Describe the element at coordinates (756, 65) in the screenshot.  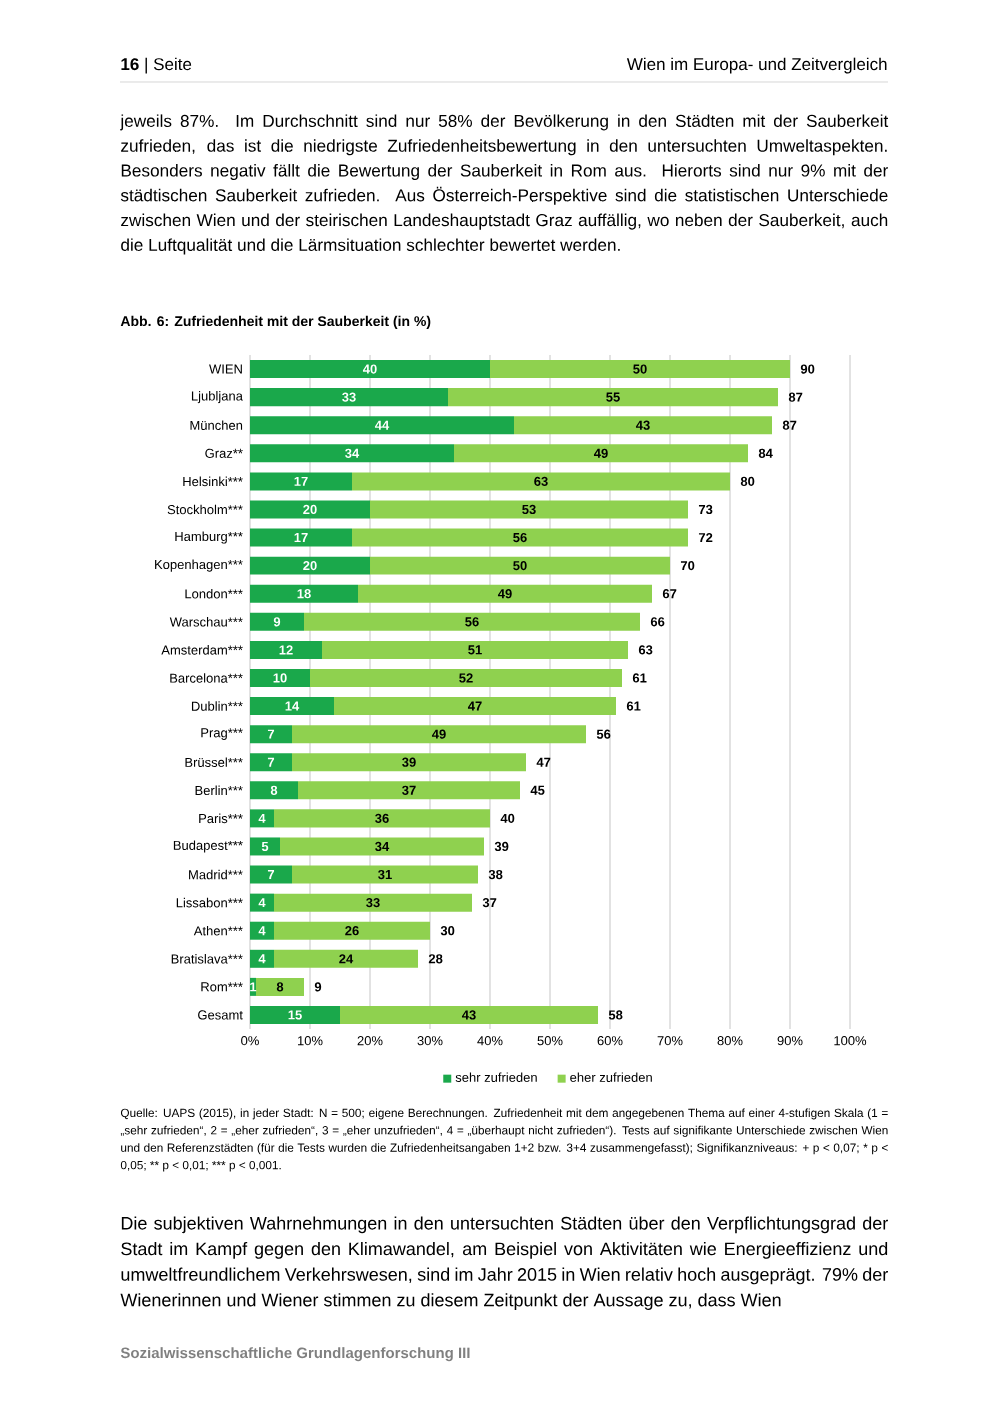
I see `text: Wien im Europa- und Zeitvergleich` at that location.